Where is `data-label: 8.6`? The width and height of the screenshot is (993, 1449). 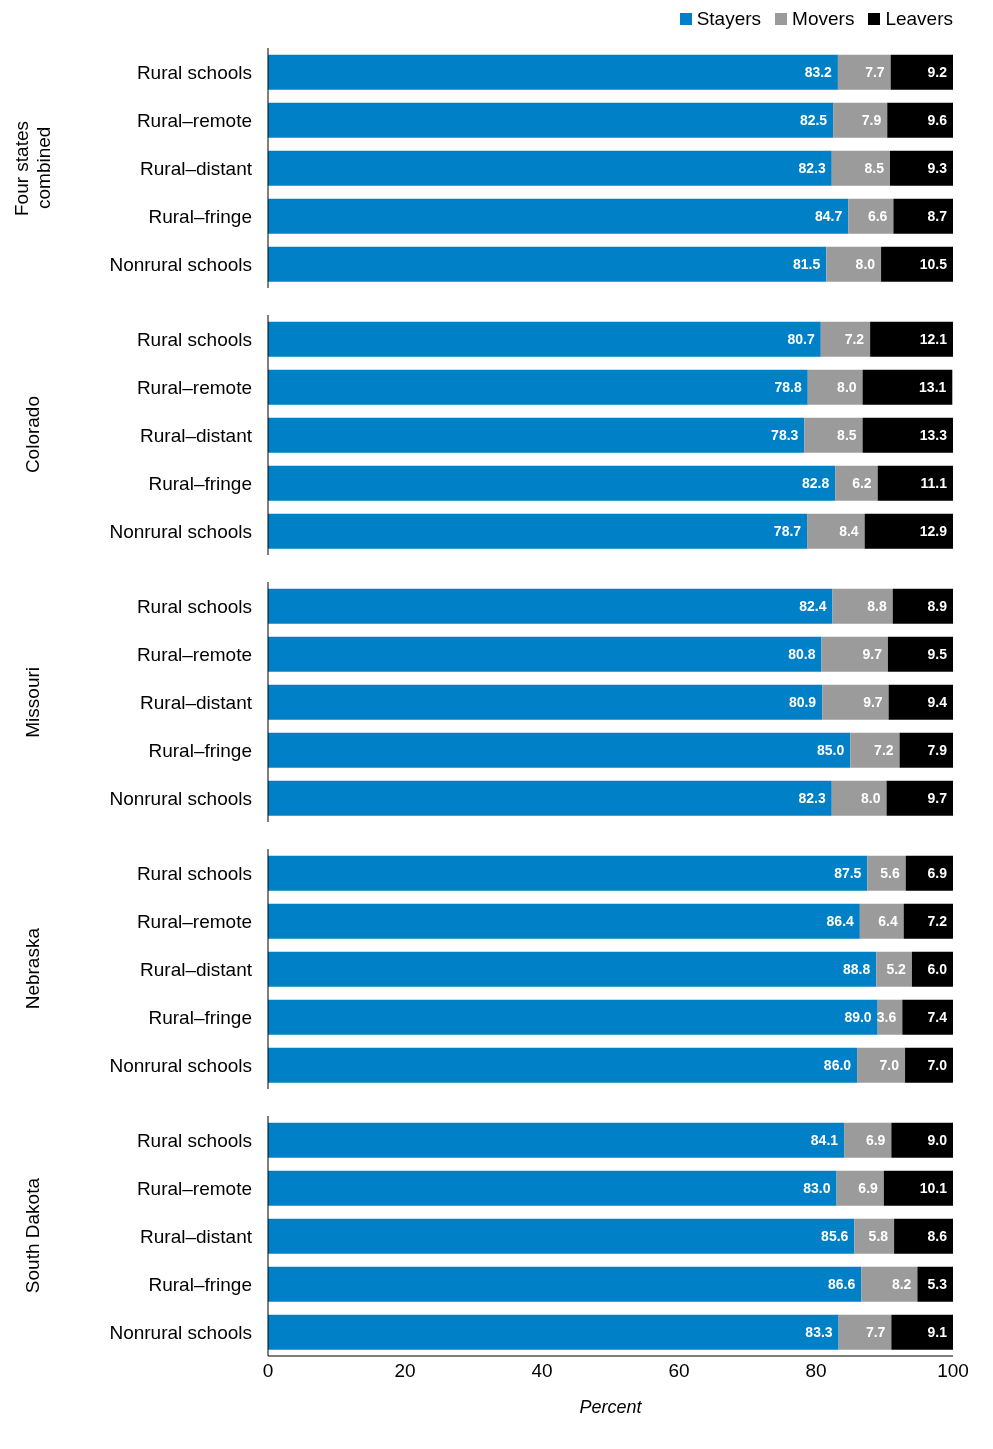 data-label: 8.6 is located at coordinates (937, 1236).